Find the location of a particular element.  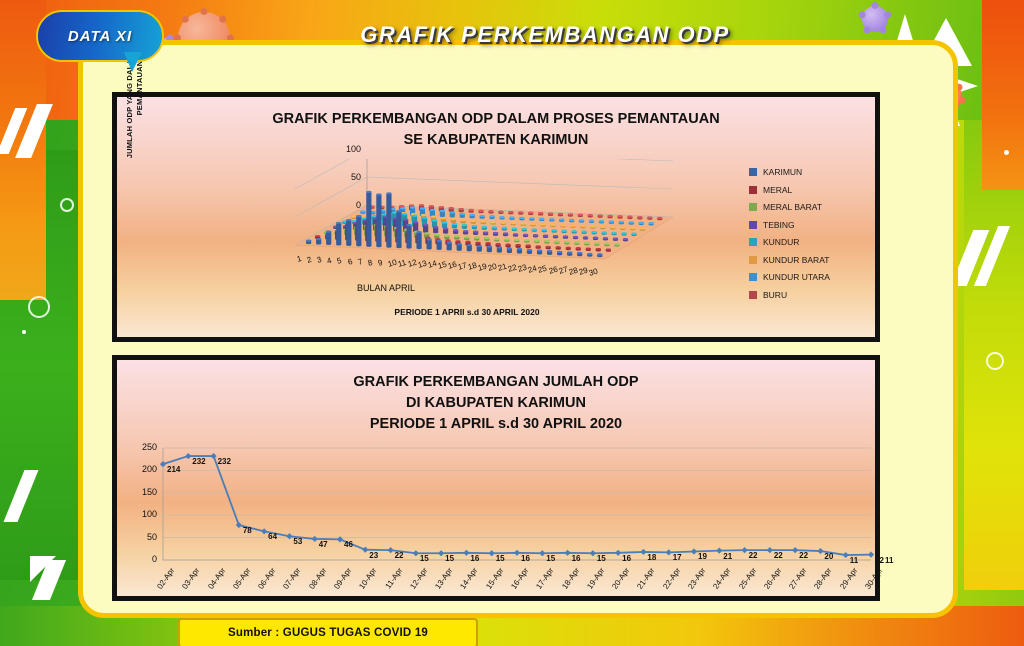

chart2-trailing-label: 11 is located at coordinates (889, 560).